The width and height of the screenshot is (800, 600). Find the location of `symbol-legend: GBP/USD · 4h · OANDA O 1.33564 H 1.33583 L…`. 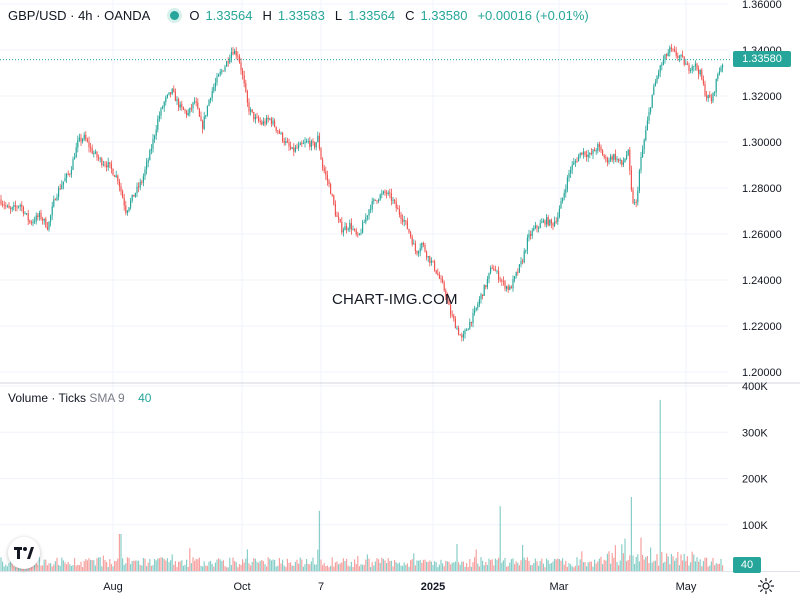

symbol-legend: GBP/USD · 4h · OANDA O 1.33564 H 1.33583 L… is located at coordinates (300, 15).